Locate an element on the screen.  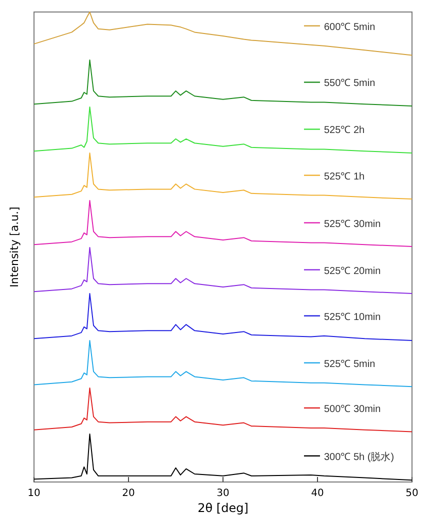
x-tick-label: 20 is located at coordinates (128, 493).